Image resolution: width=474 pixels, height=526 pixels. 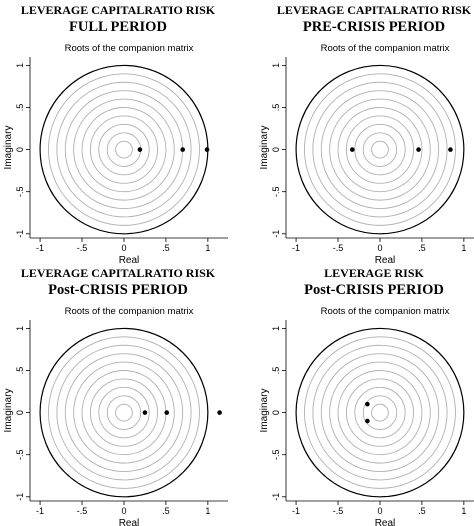 I want to click on panel-header: LEVERAGE RISK, so click(x=374, y=273).